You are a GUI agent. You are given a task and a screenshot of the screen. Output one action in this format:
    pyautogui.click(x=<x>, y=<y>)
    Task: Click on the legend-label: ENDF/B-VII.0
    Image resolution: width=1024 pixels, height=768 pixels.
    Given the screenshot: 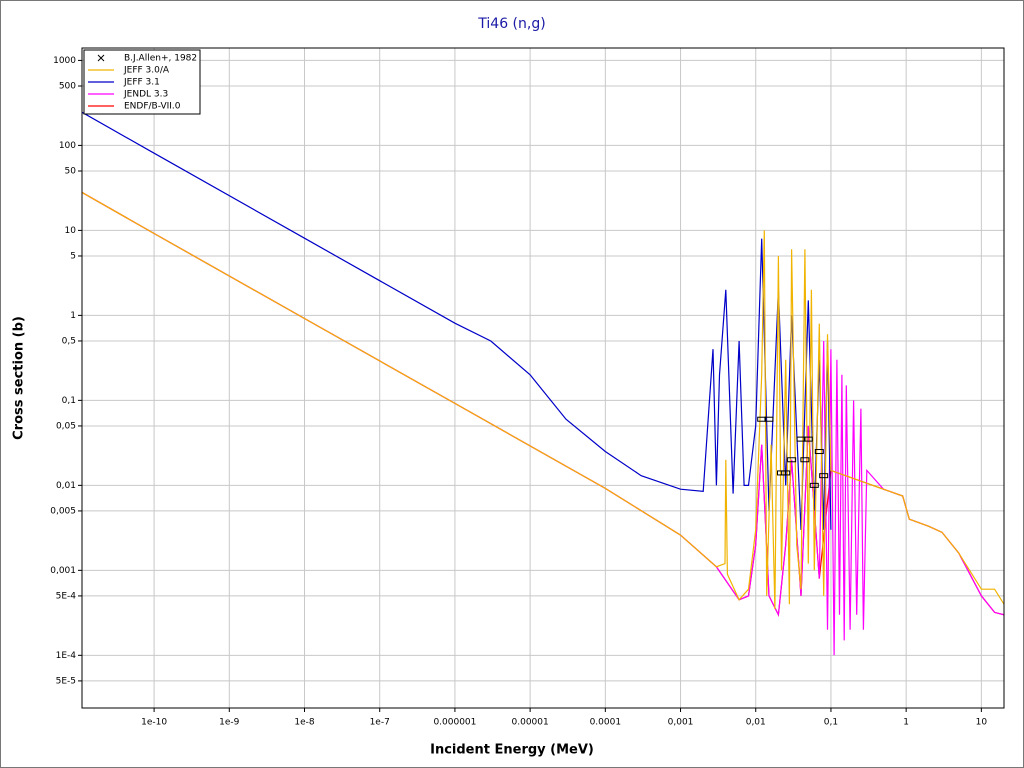 What is the action you would take?
    pyautogui.click(x=152, y=107)
    